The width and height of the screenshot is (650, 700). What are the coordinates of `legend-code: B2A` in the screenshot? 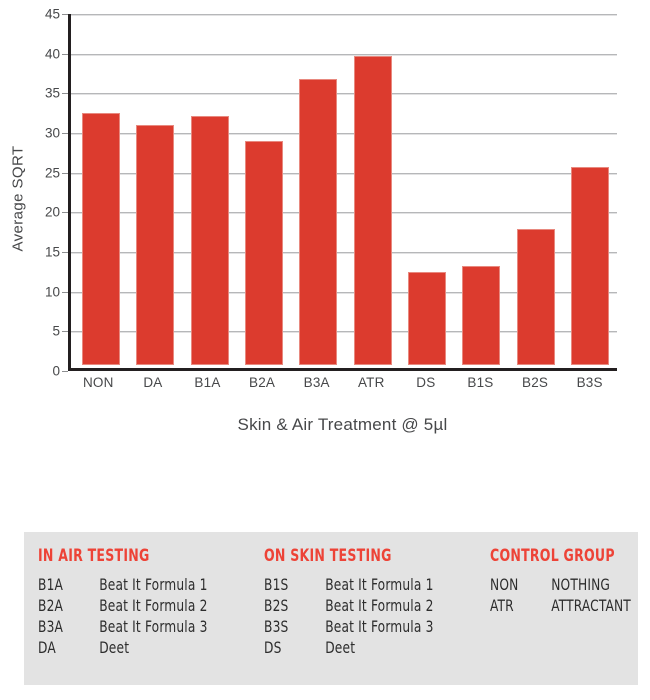 It's located at (51, 606).